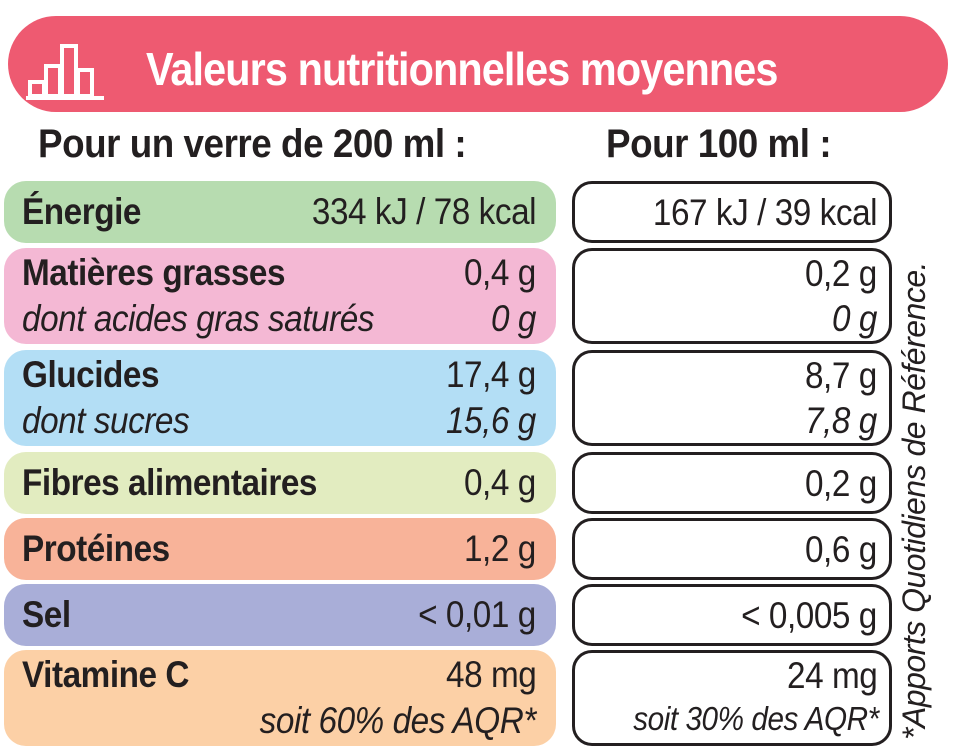  I want to click on nutrient-value-per100: 8,7 g, so click(841, 375).